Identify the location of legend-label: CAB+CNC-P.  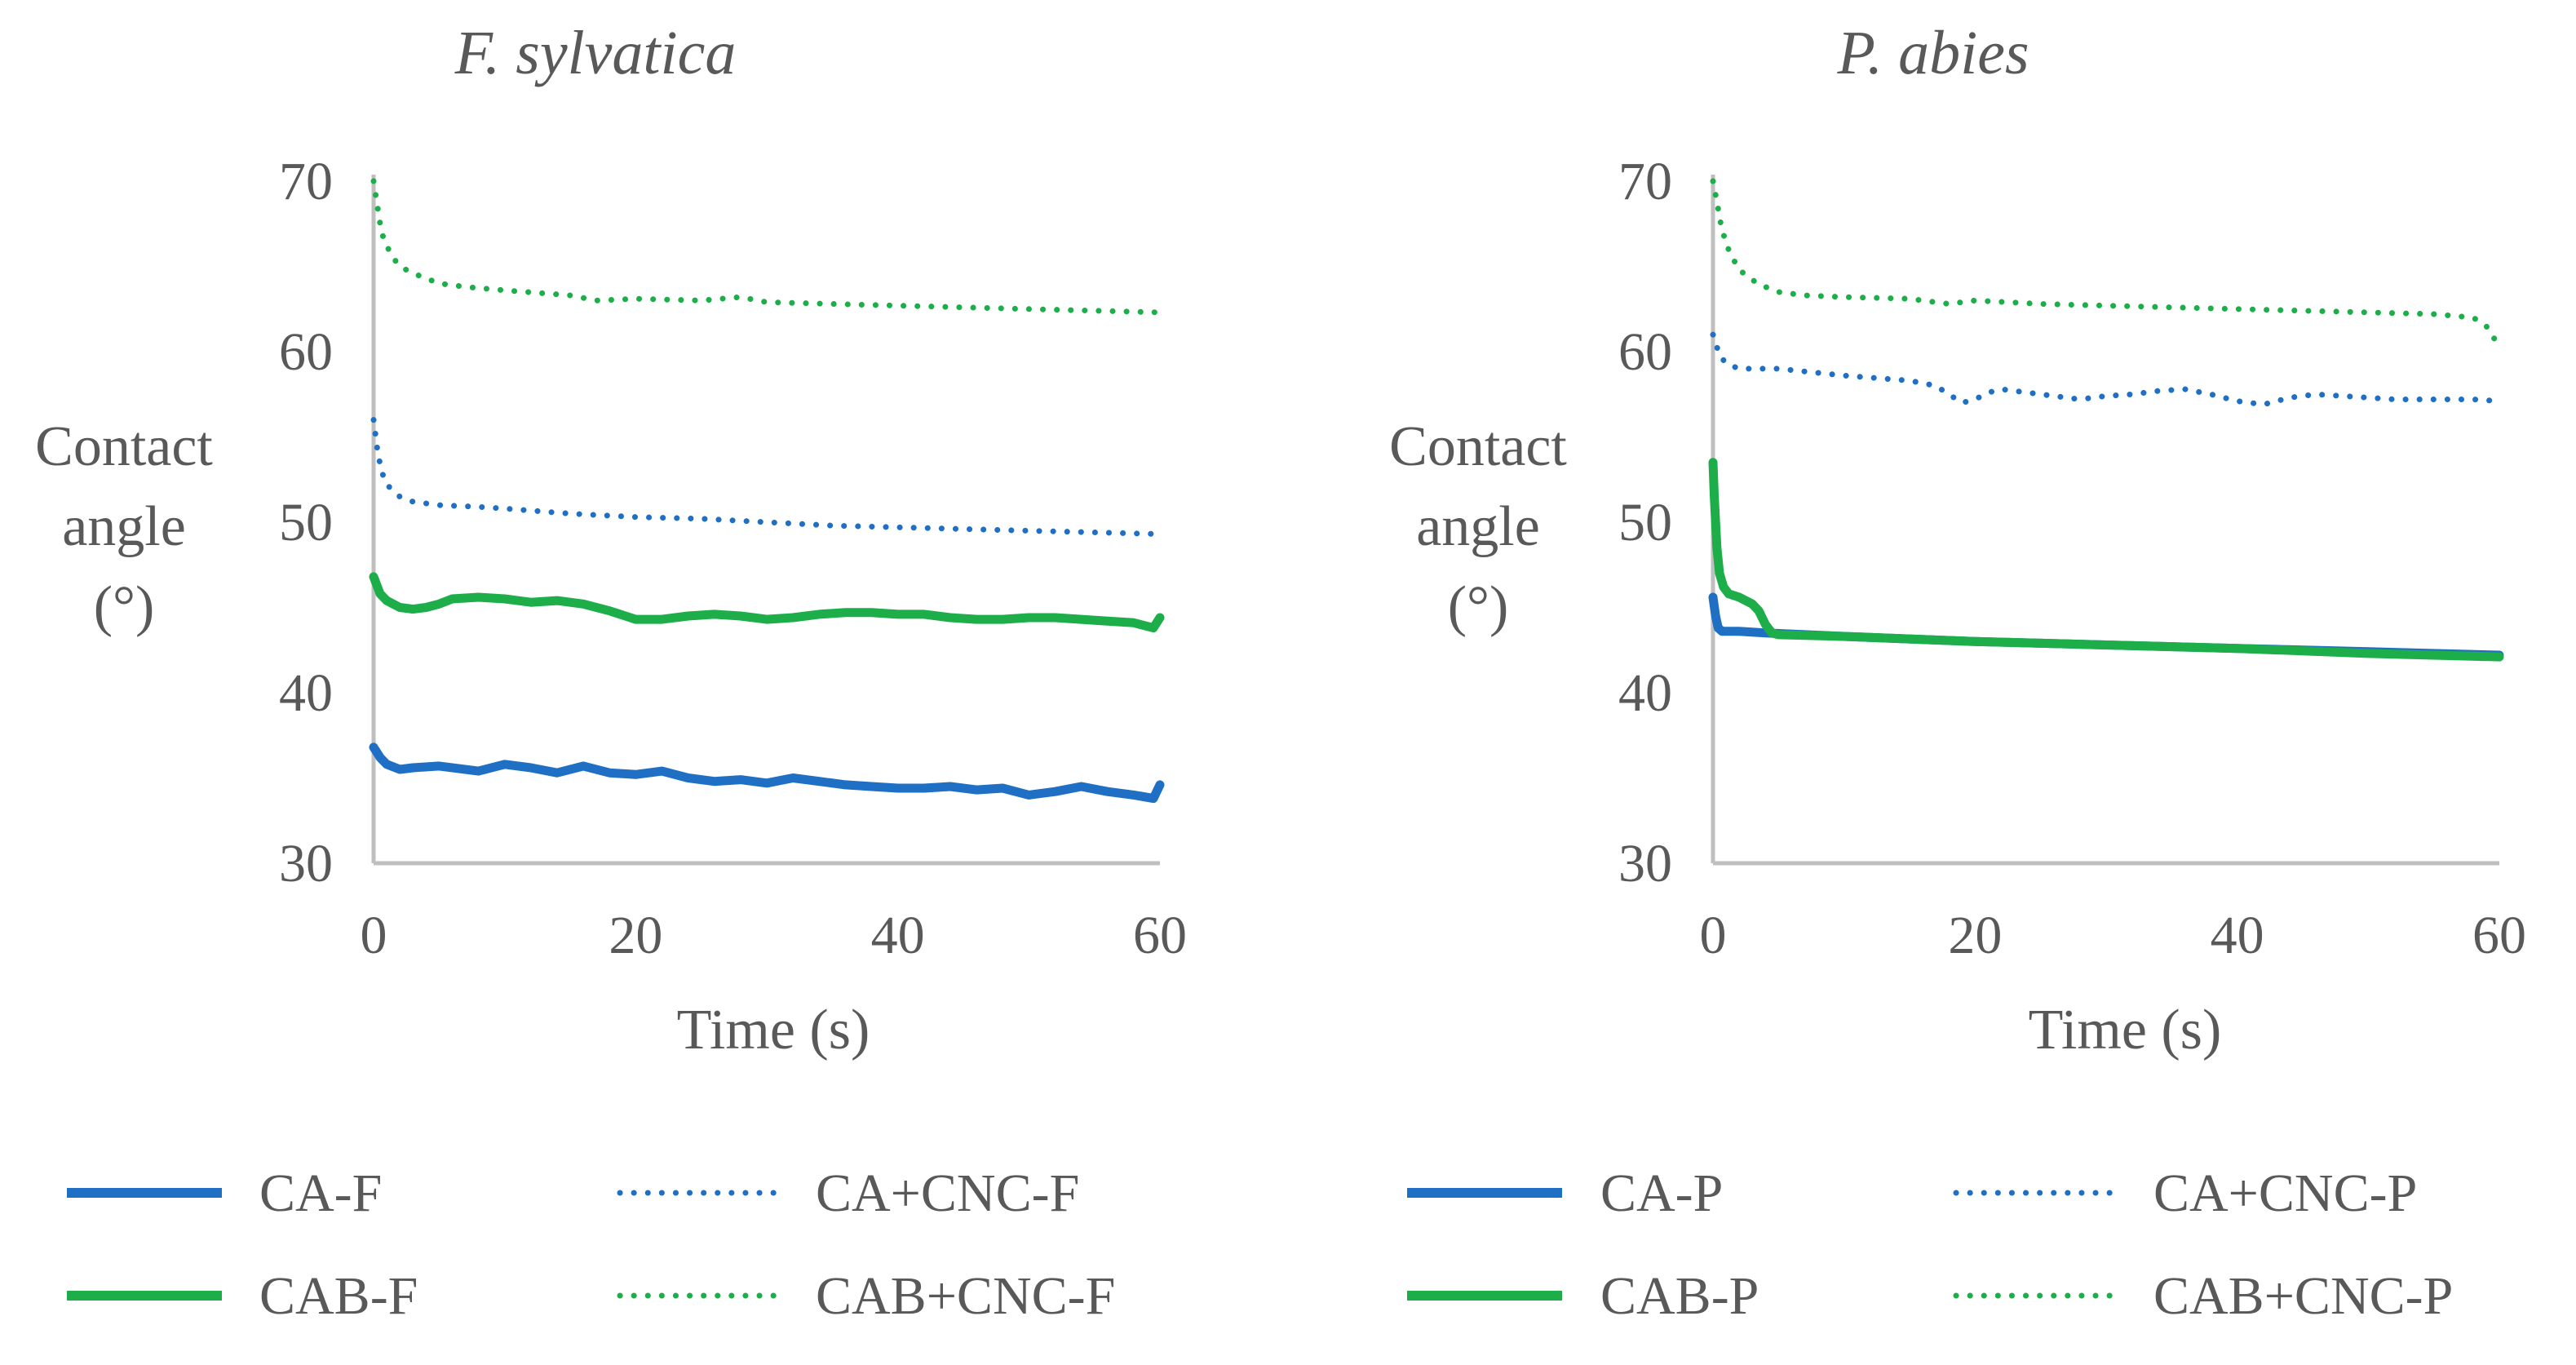
(2303, 1296).